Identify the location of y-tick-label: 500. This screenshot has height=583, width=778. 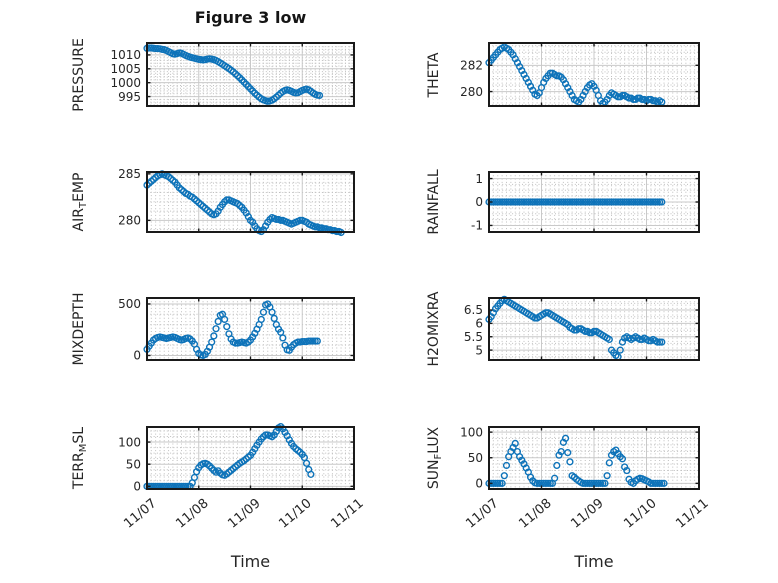
(129, 304).